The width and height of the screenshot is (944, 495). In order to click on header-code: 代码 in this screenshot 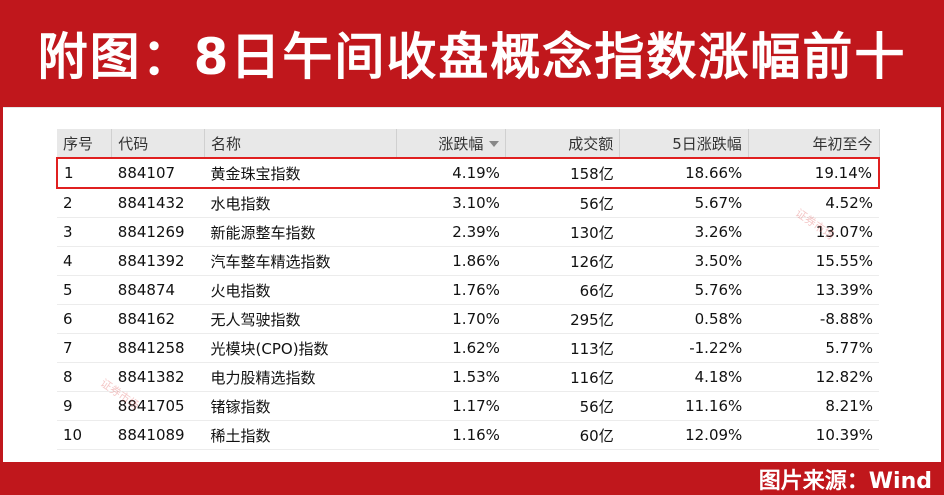, I will do `click(158, 143)`.